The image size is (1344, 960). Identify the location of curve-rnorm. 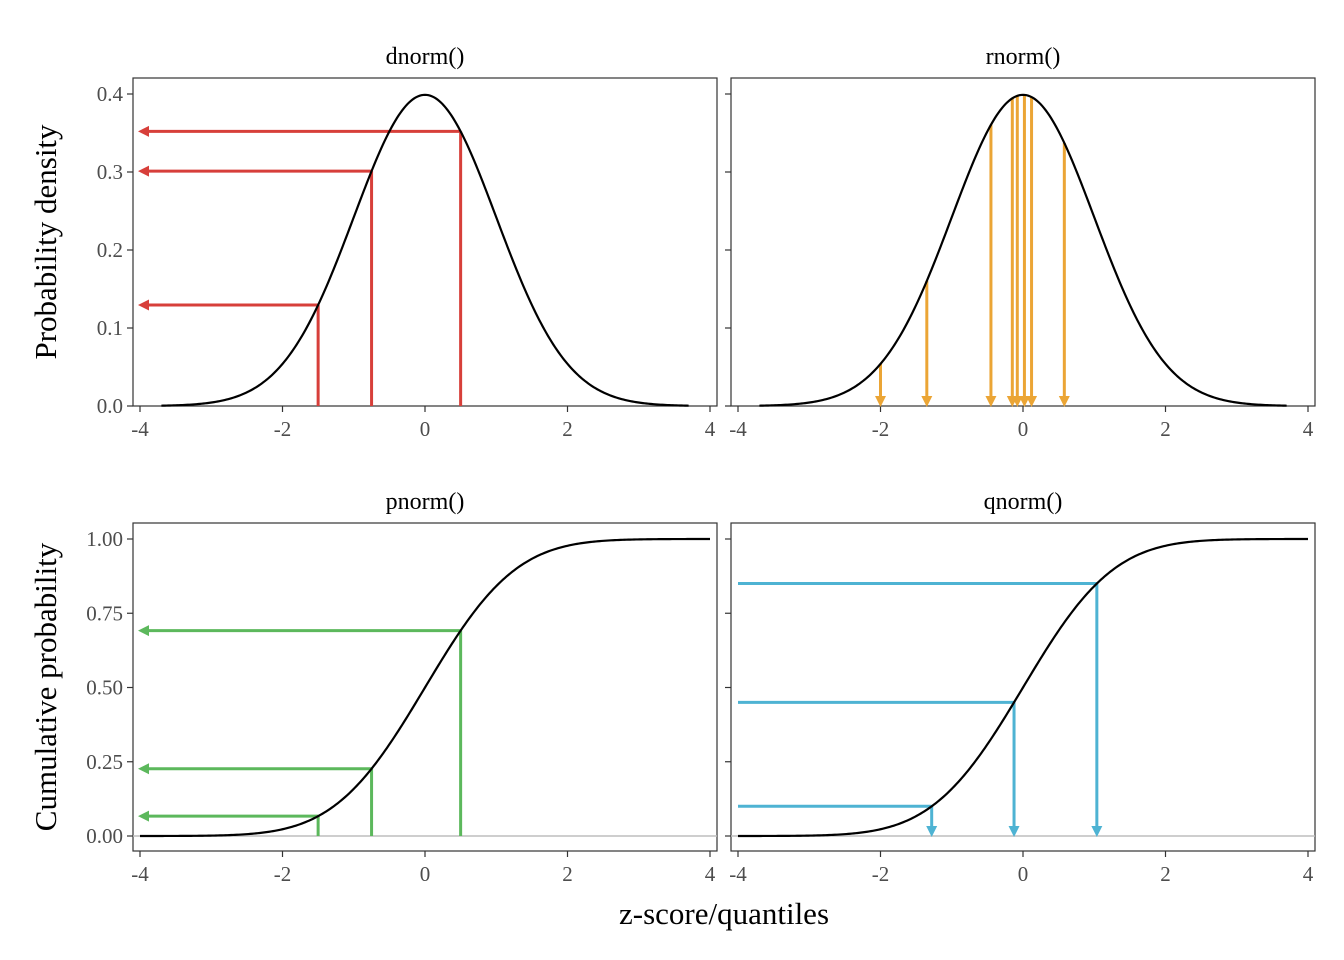
(1023, 250).